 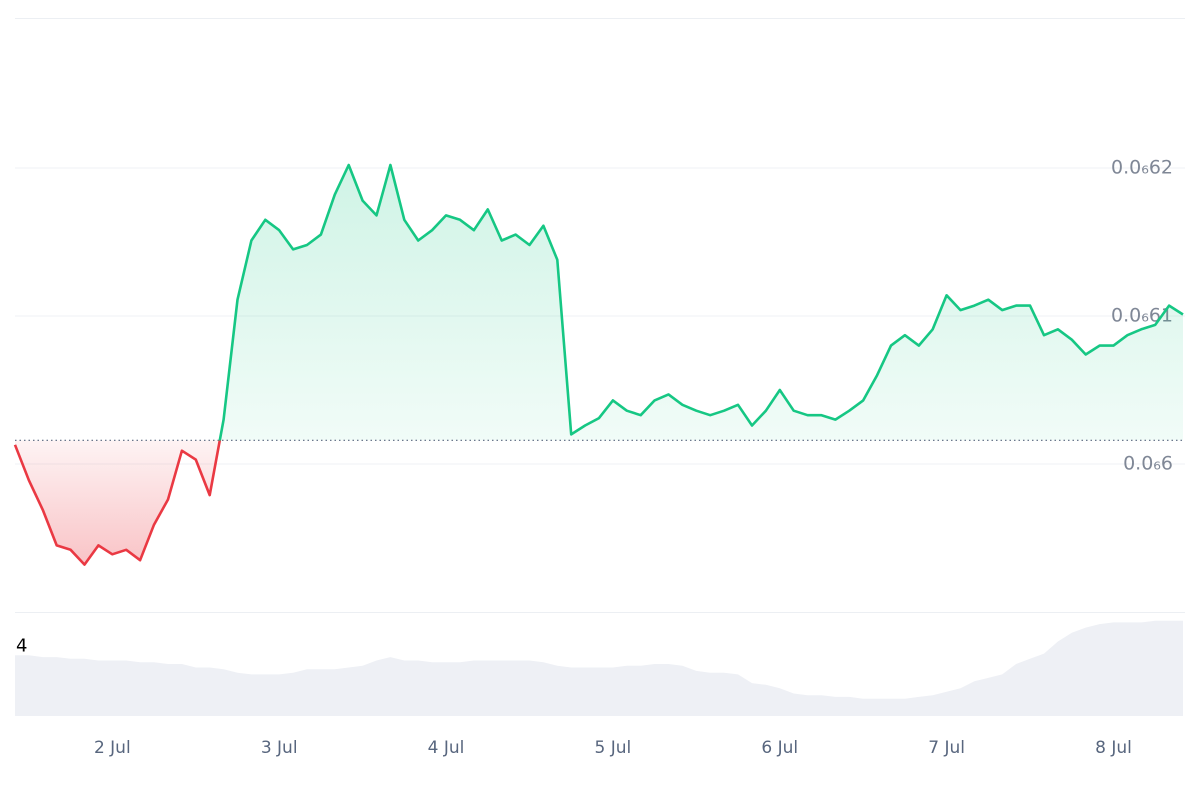 What do you see at coordinates (613, 748) in the screenshot?
I see `x-tick-label: 5 Jul` at bounding box center [613, 748].